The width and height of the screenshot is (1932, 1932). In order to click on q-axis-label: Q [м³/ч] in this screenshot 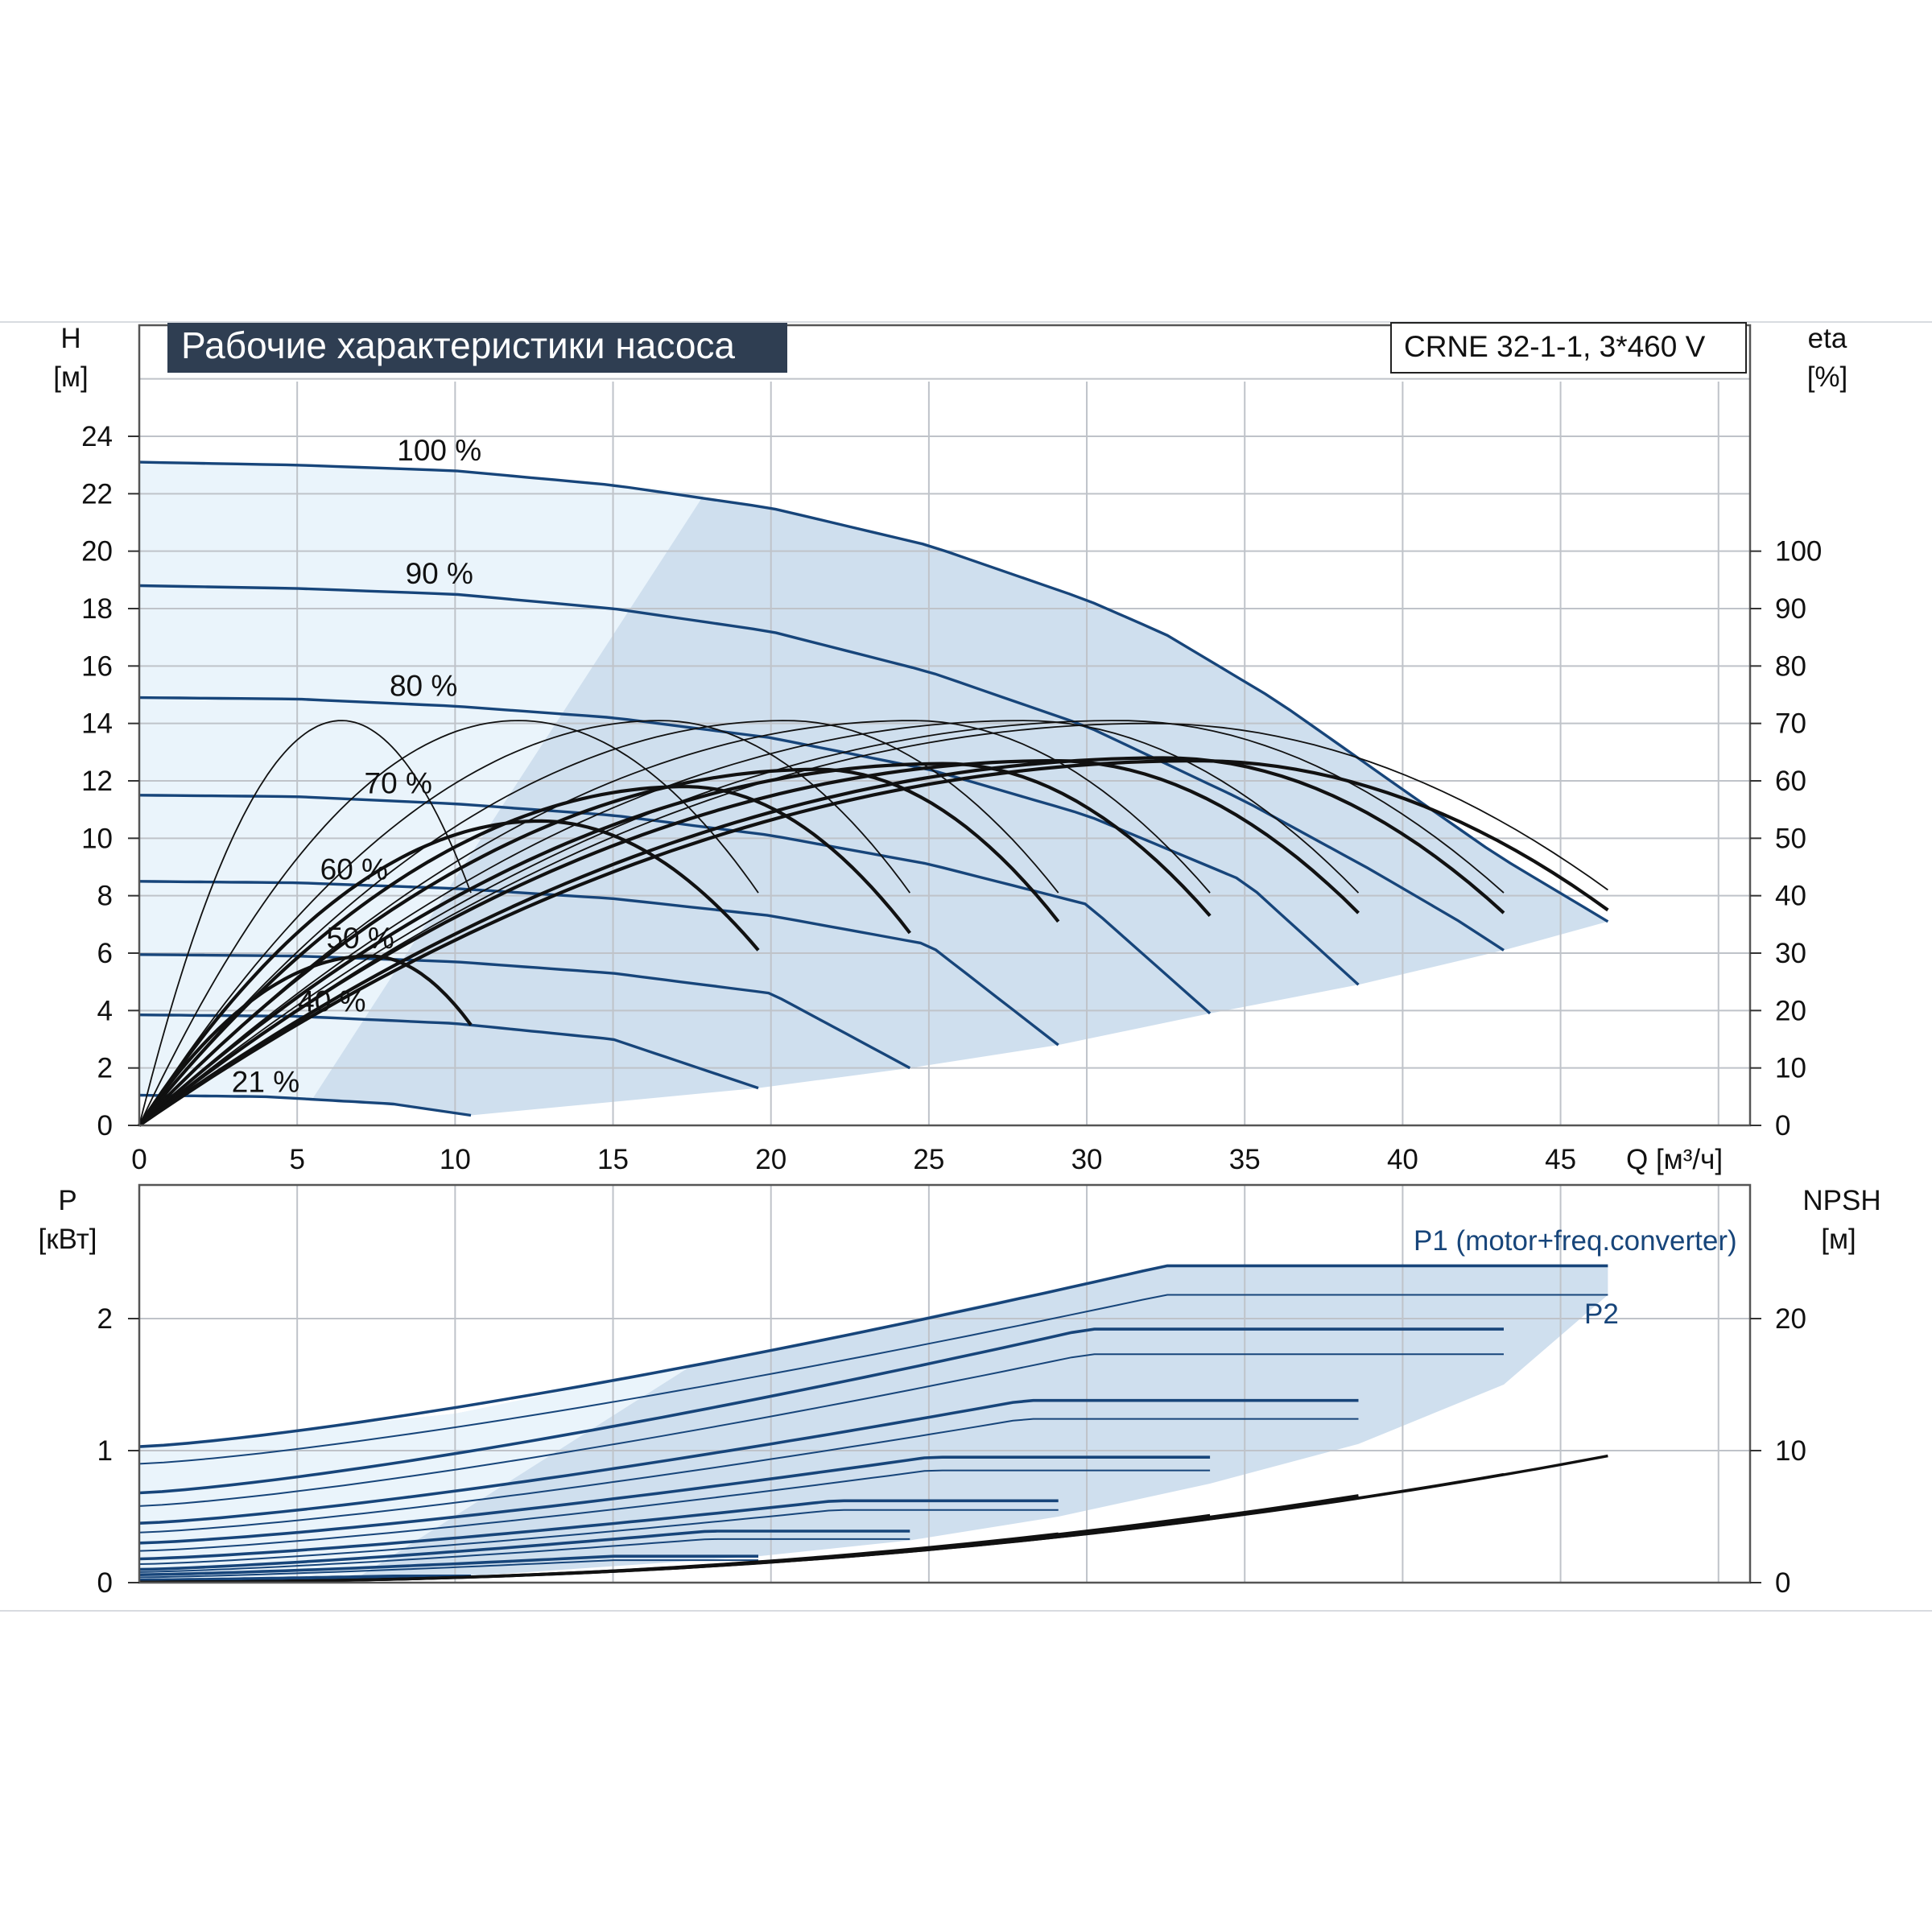, I will do `click(1674, 1159)`.